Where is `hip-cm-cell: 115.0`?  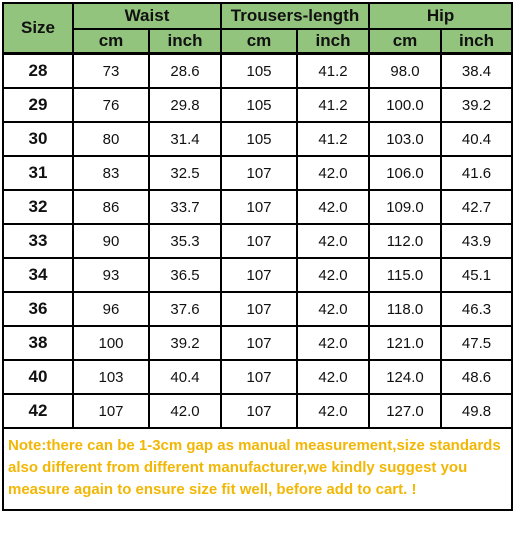
hip-cm-cell: 115.0 is located at coordinates (405, 275).